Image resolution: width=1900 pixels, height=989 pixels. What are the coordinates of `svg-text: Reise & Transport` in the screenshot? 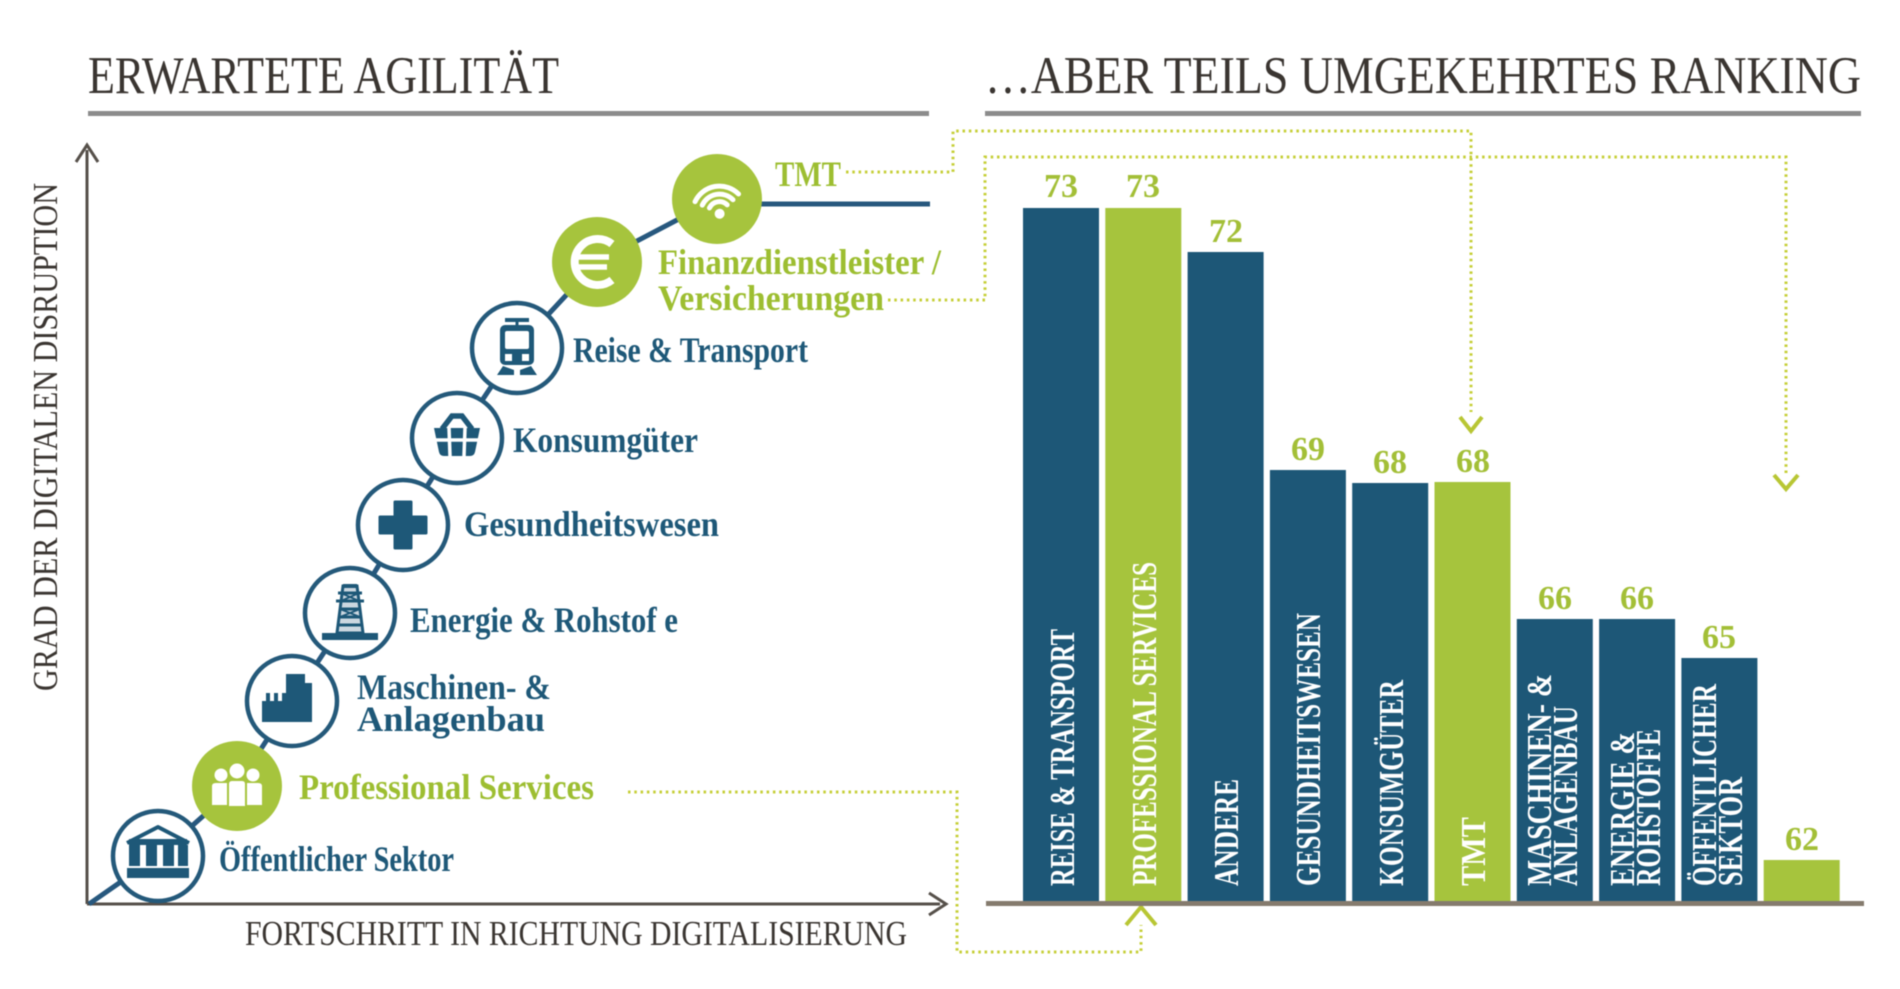 It's located at (690, 350).